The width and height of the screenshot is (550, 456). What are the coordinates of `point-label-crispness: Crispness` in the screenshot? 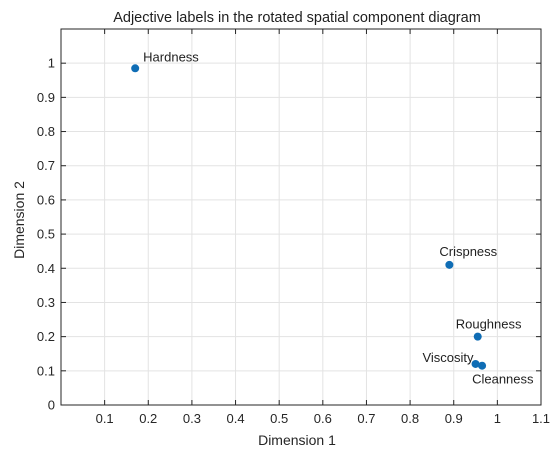 It's located at (468, 251).